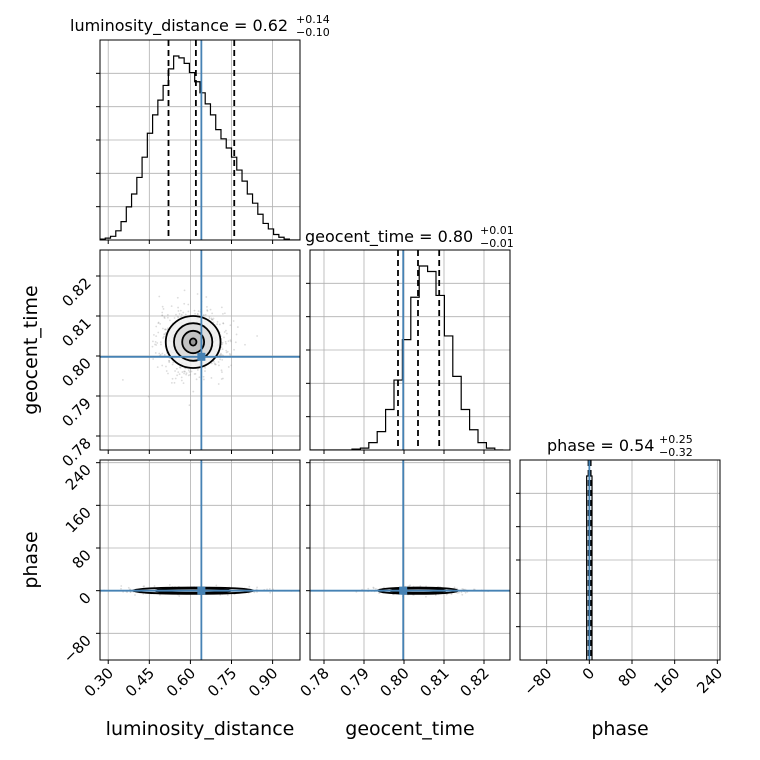 The height and width of the screenshot is (760, 760). Describe the element at coordinates (82, 559) in the screenshot. I see `ytick-label-phase: 80` at that location.